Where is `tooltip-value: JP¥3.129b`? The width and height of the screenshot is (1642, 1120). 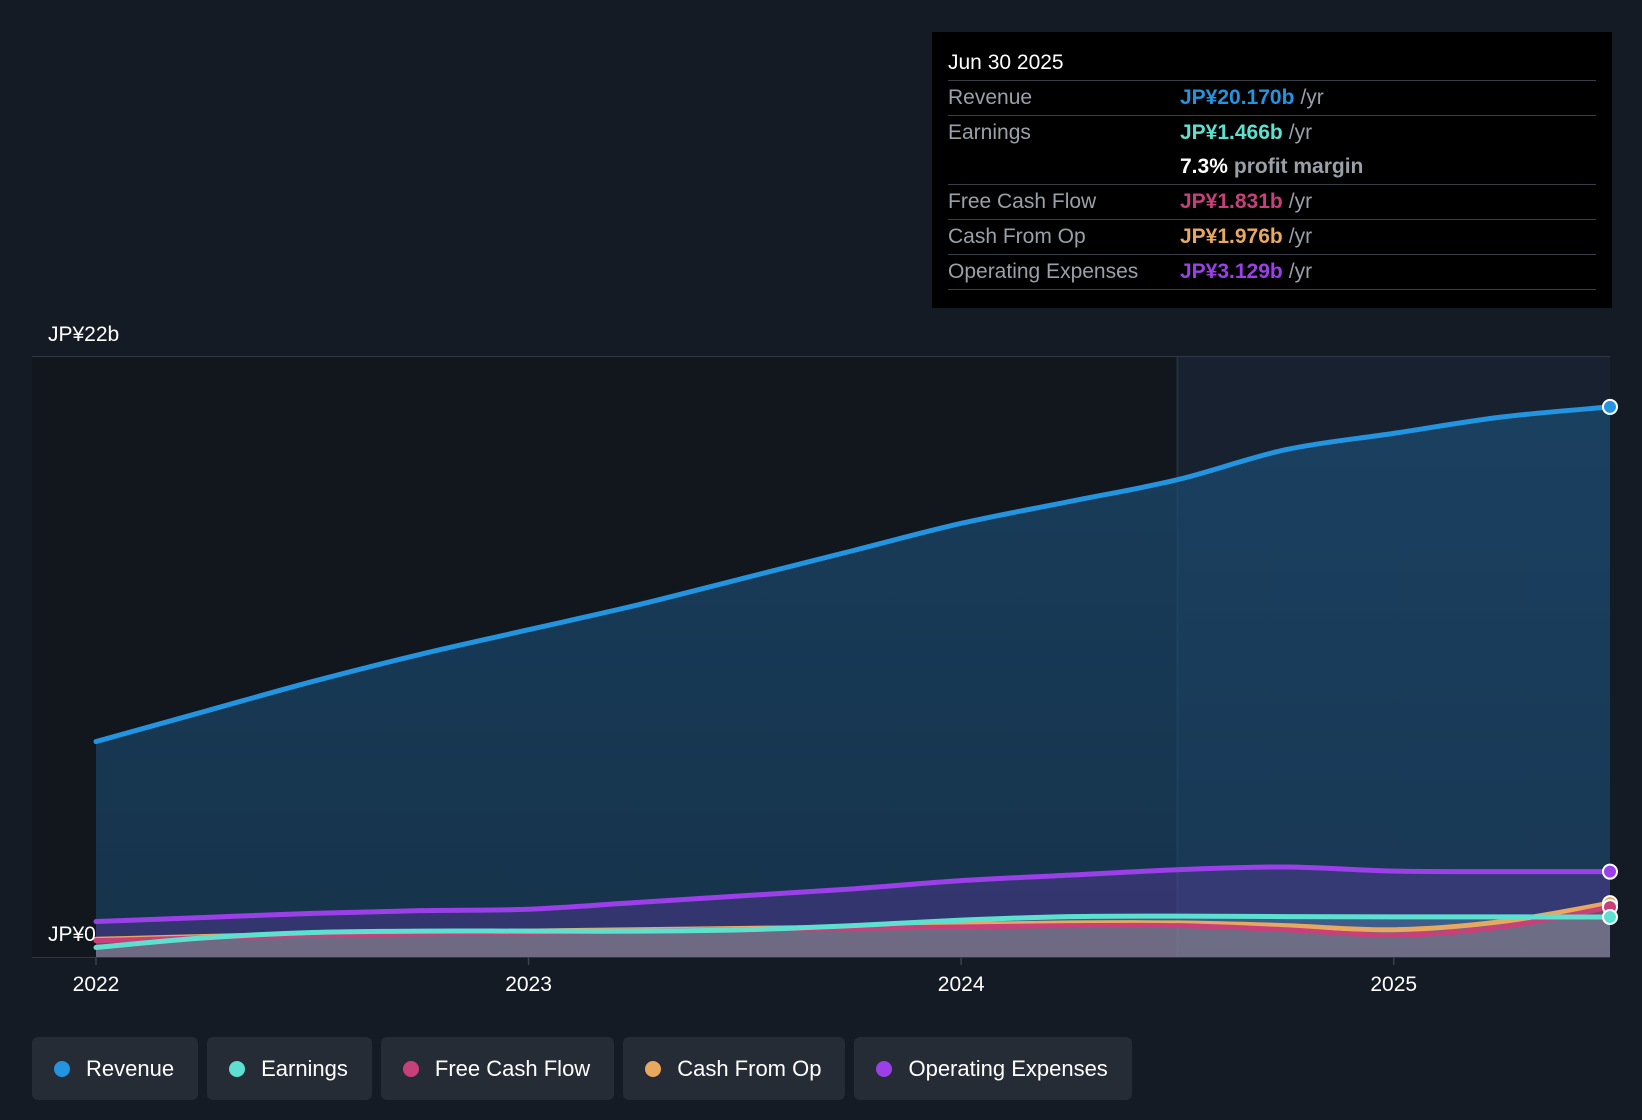 tooltip-value: JP¥3.129b is located at coordinates (1231, 271).